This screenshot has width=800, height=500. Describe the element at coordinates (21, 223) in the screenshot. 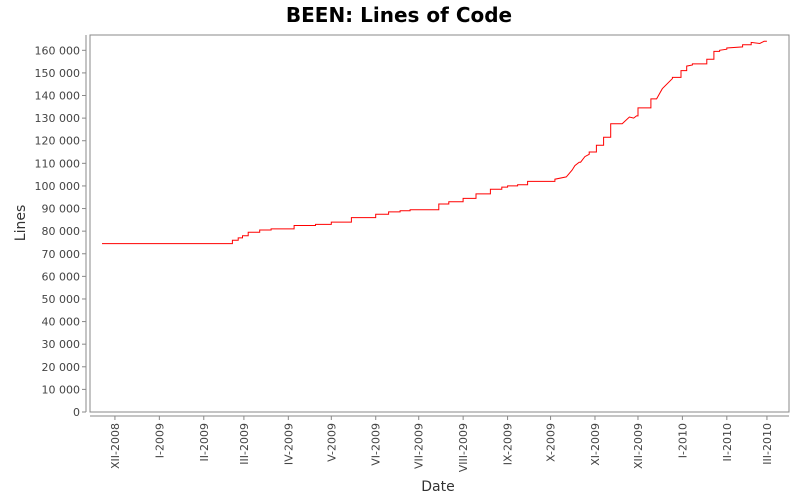

I see `y-axis-label: Lines` at that location.